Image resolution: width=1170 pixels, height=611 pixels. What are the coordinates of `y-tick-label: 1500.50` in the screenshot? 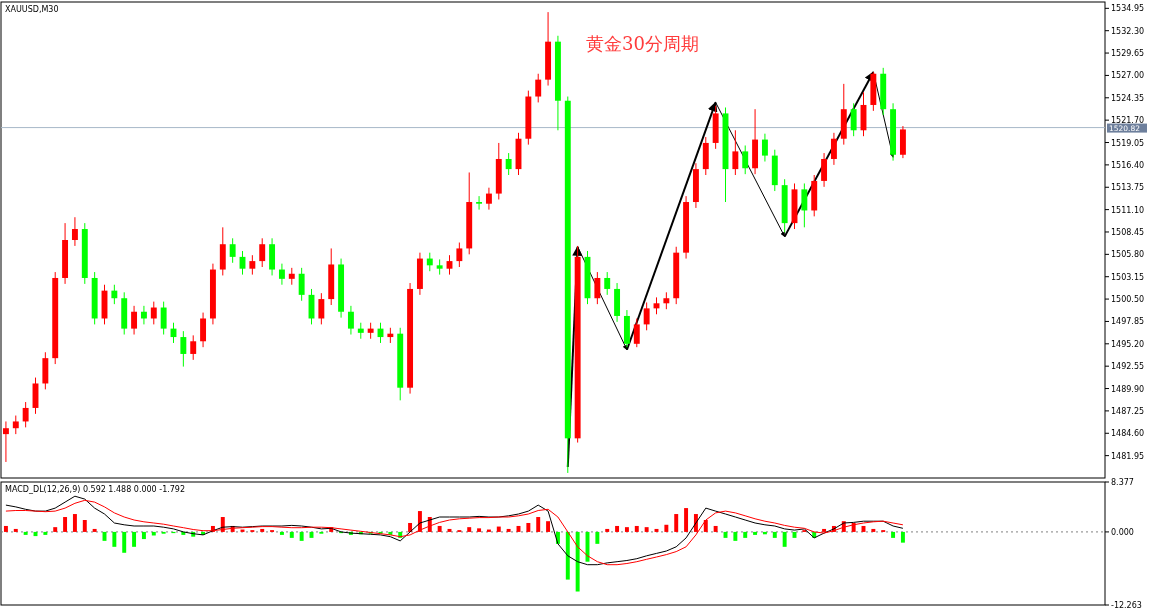 It's located at (1128, 300).